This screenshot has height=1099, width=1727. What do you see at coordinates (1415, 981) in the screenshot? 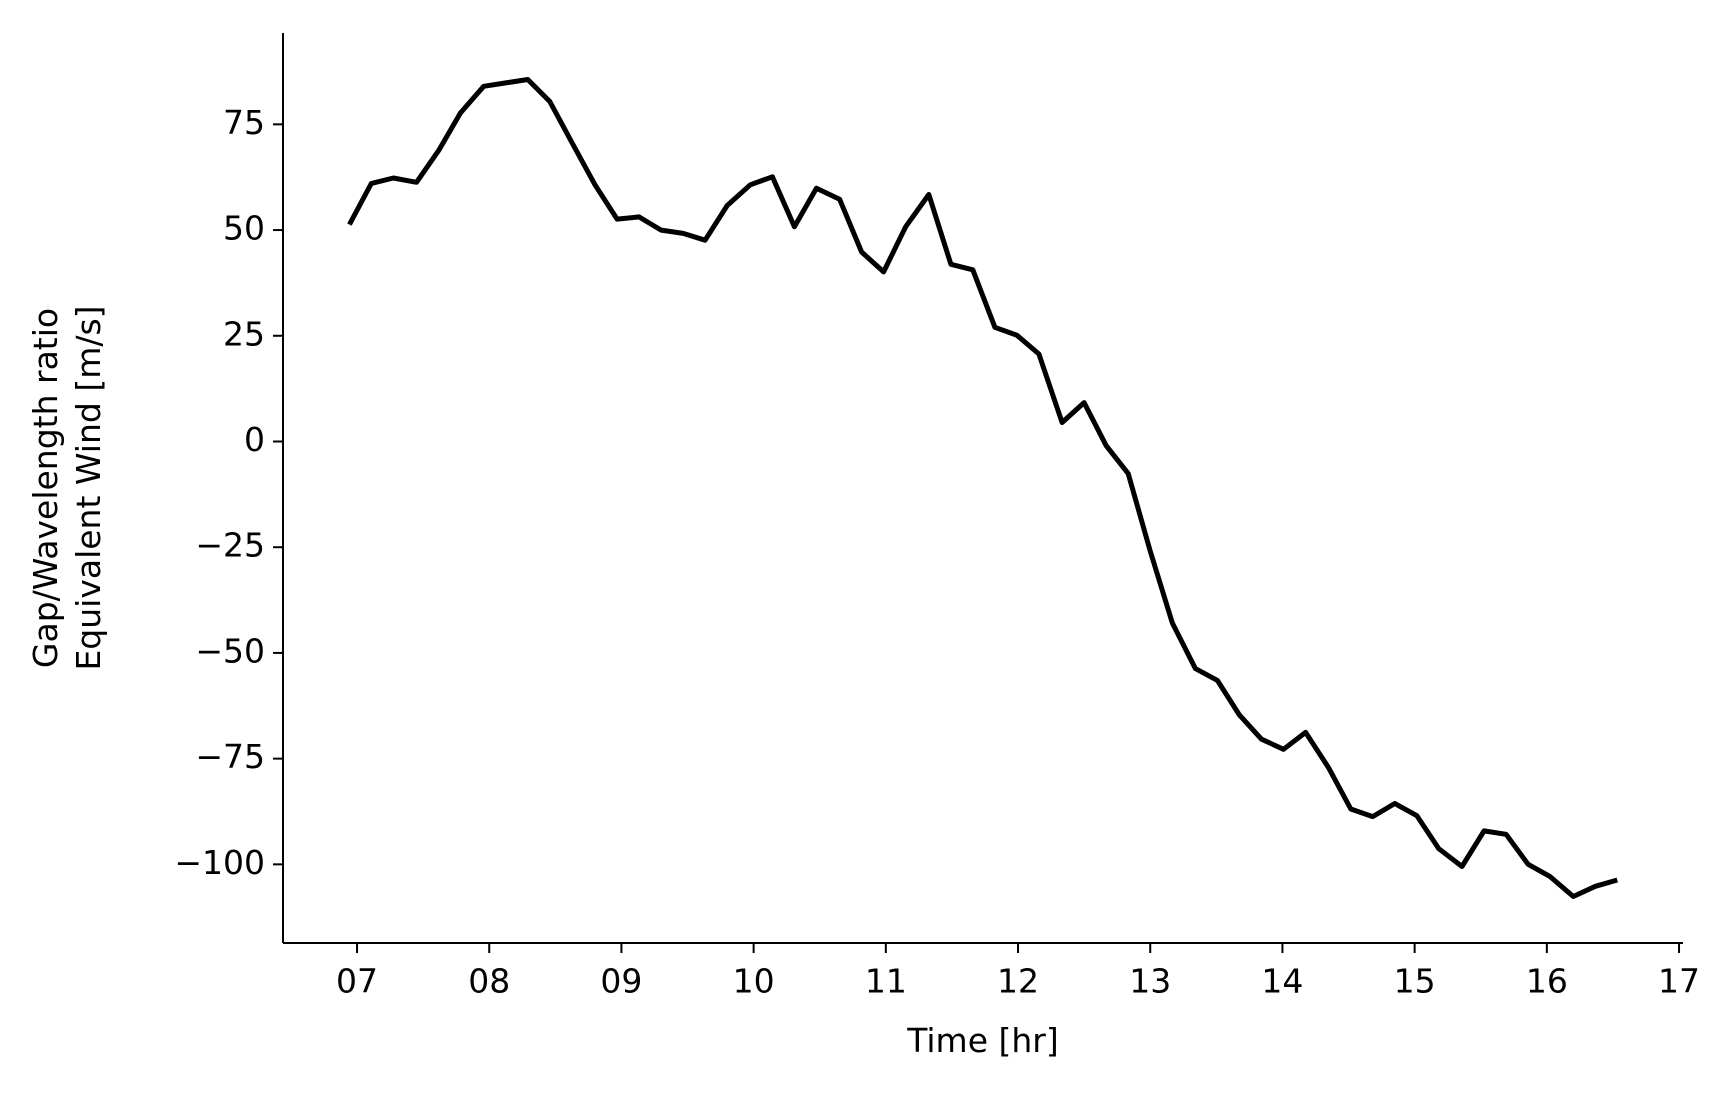
I see `x-tick-label: 15` at bounding box center [1415, 981].